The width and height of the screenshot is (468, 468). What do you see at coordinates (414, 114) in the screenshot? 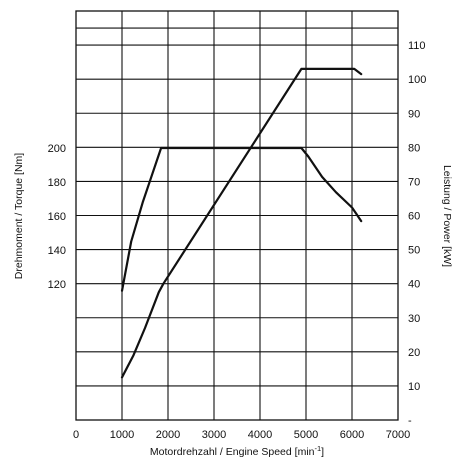
I see `right-tick-label: 90` at bounding box center [414, 114].